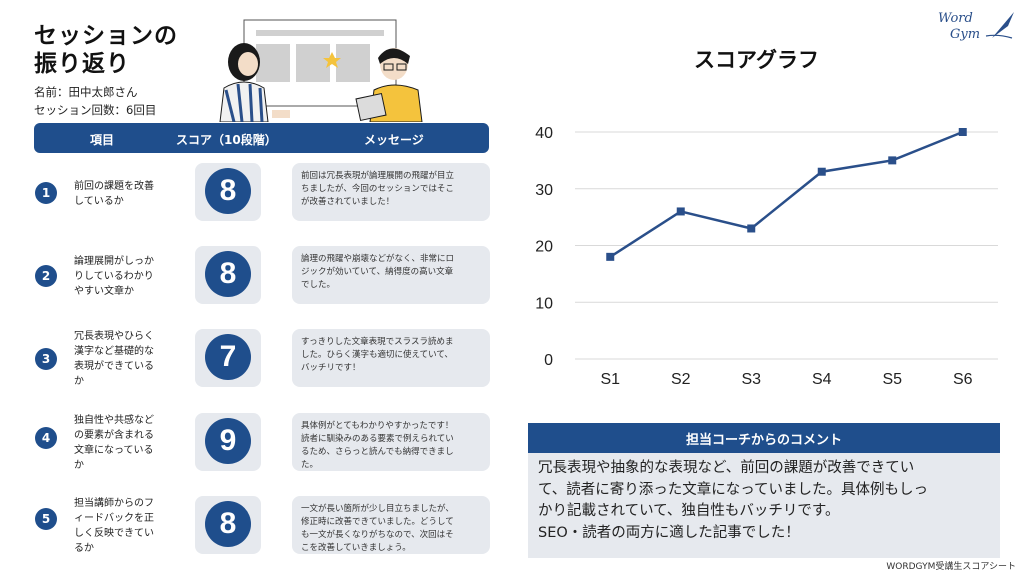 Image resolution: width=1024 pixels, height=576 pixels. I want to click on session-count: セッション回数：6回目, so click(95, 110).